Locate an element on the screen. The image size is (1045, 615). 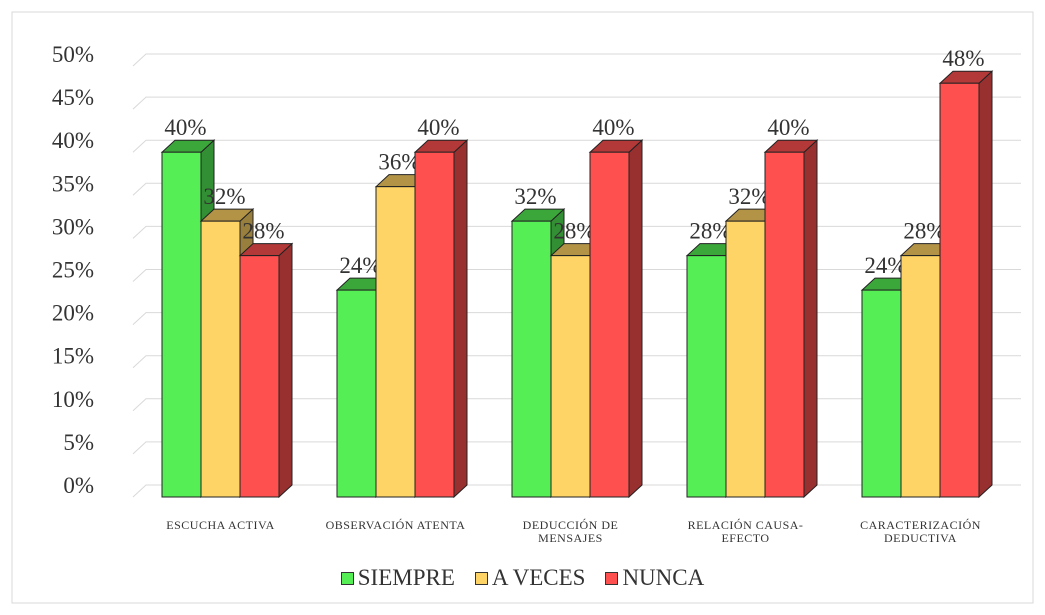
legend: SIEMPRE A VECES NUNCA is located at coordinates (522, 578).